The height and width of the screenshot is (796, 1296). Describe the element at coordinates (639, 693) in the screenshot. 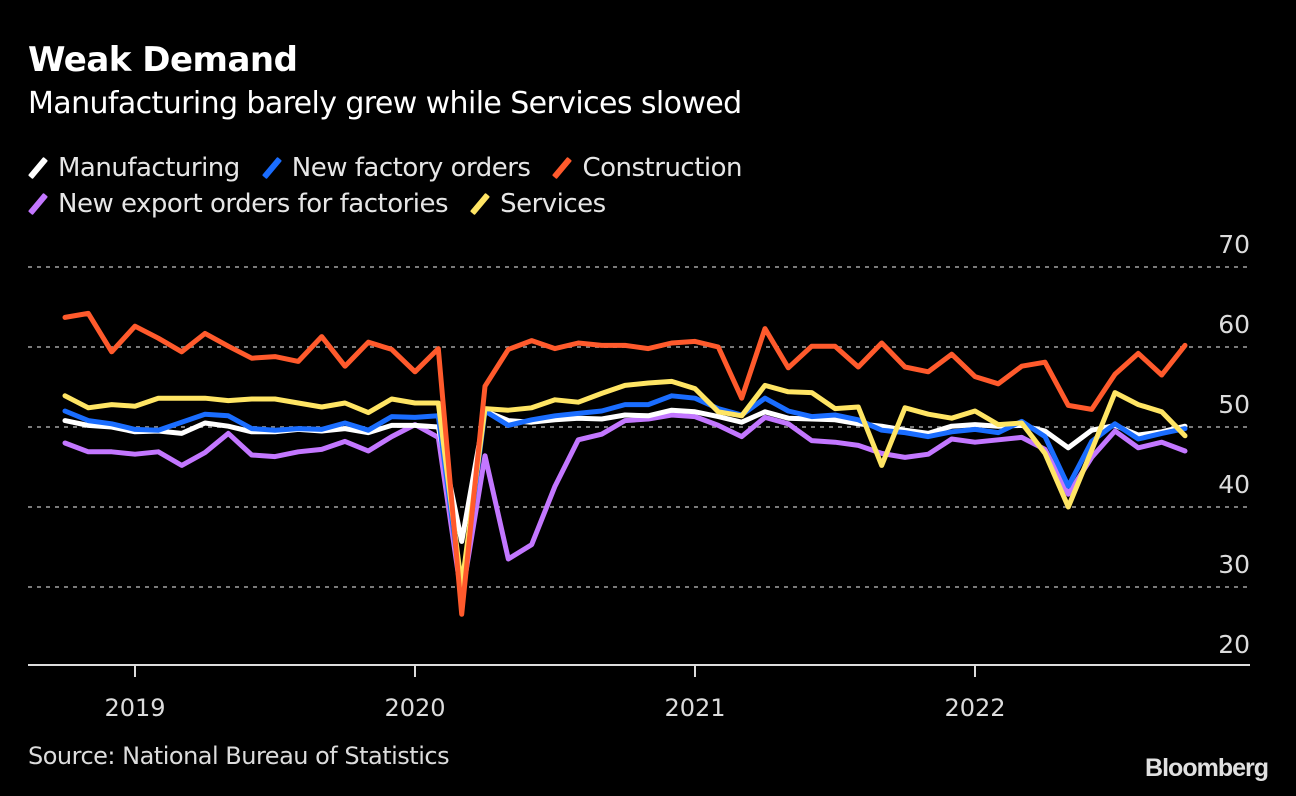

I see `x-axis: 2019 2020 2021 2022` at that location.